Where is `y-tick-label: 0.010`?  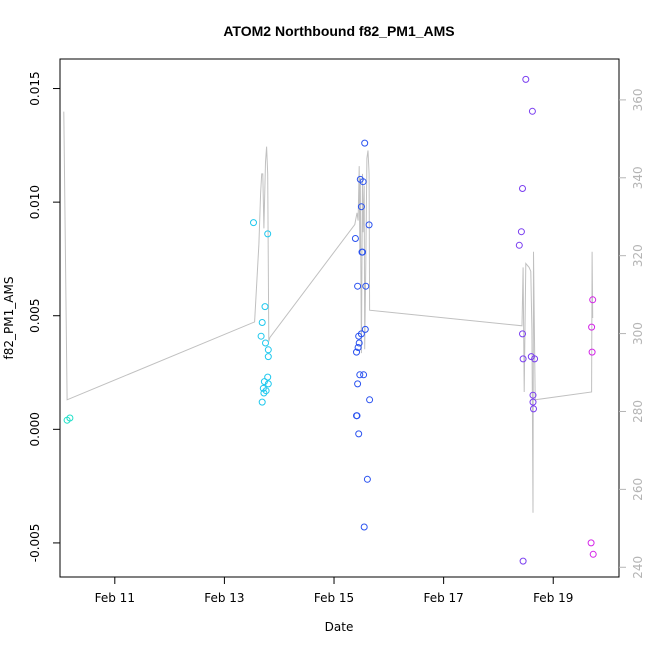 y-tick-label: 0.010 is located at coordinates (35, 202).